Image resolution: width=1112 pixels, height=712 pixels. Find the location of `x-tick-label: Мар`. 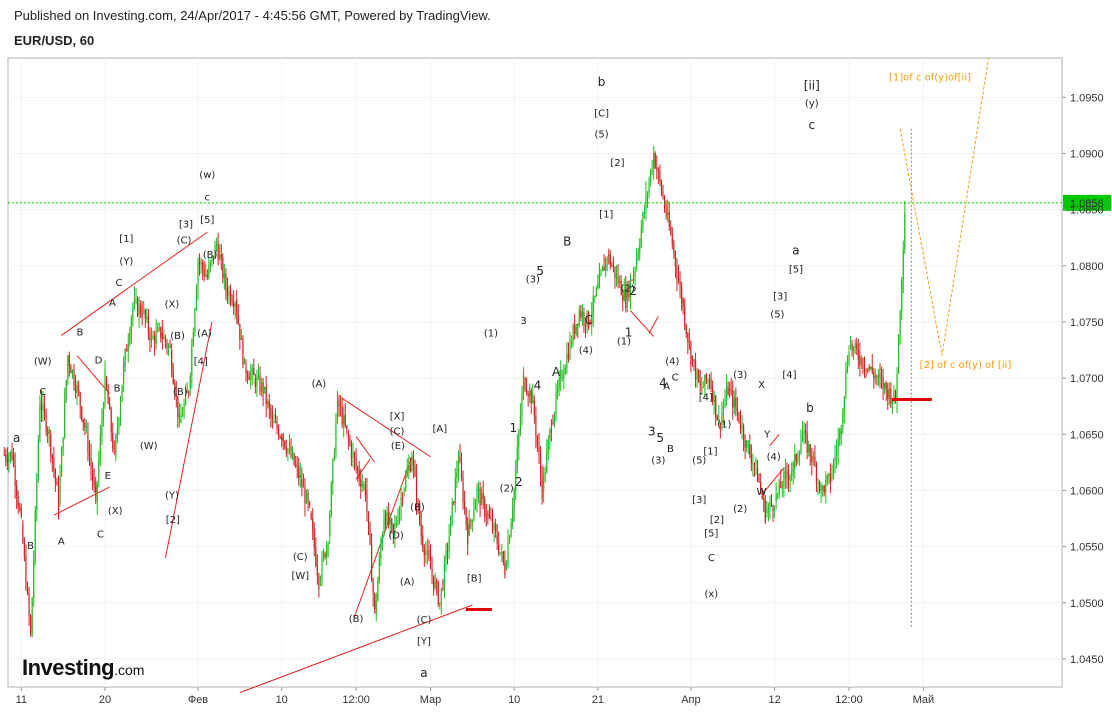

x-tick-label: Мар is located at coordinates (431, 700).